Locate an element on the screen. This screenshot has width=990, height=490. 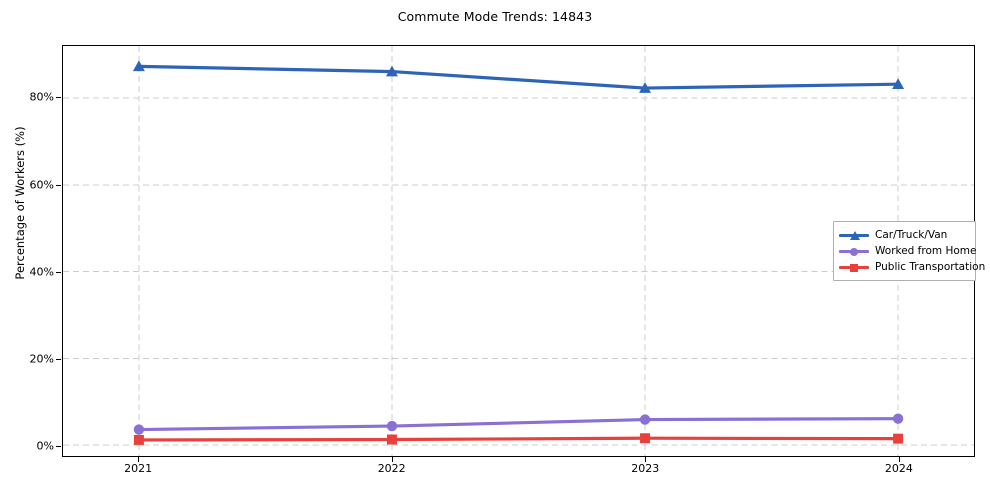
x-tick-label: 2024 is located at coordinates (898, 468).